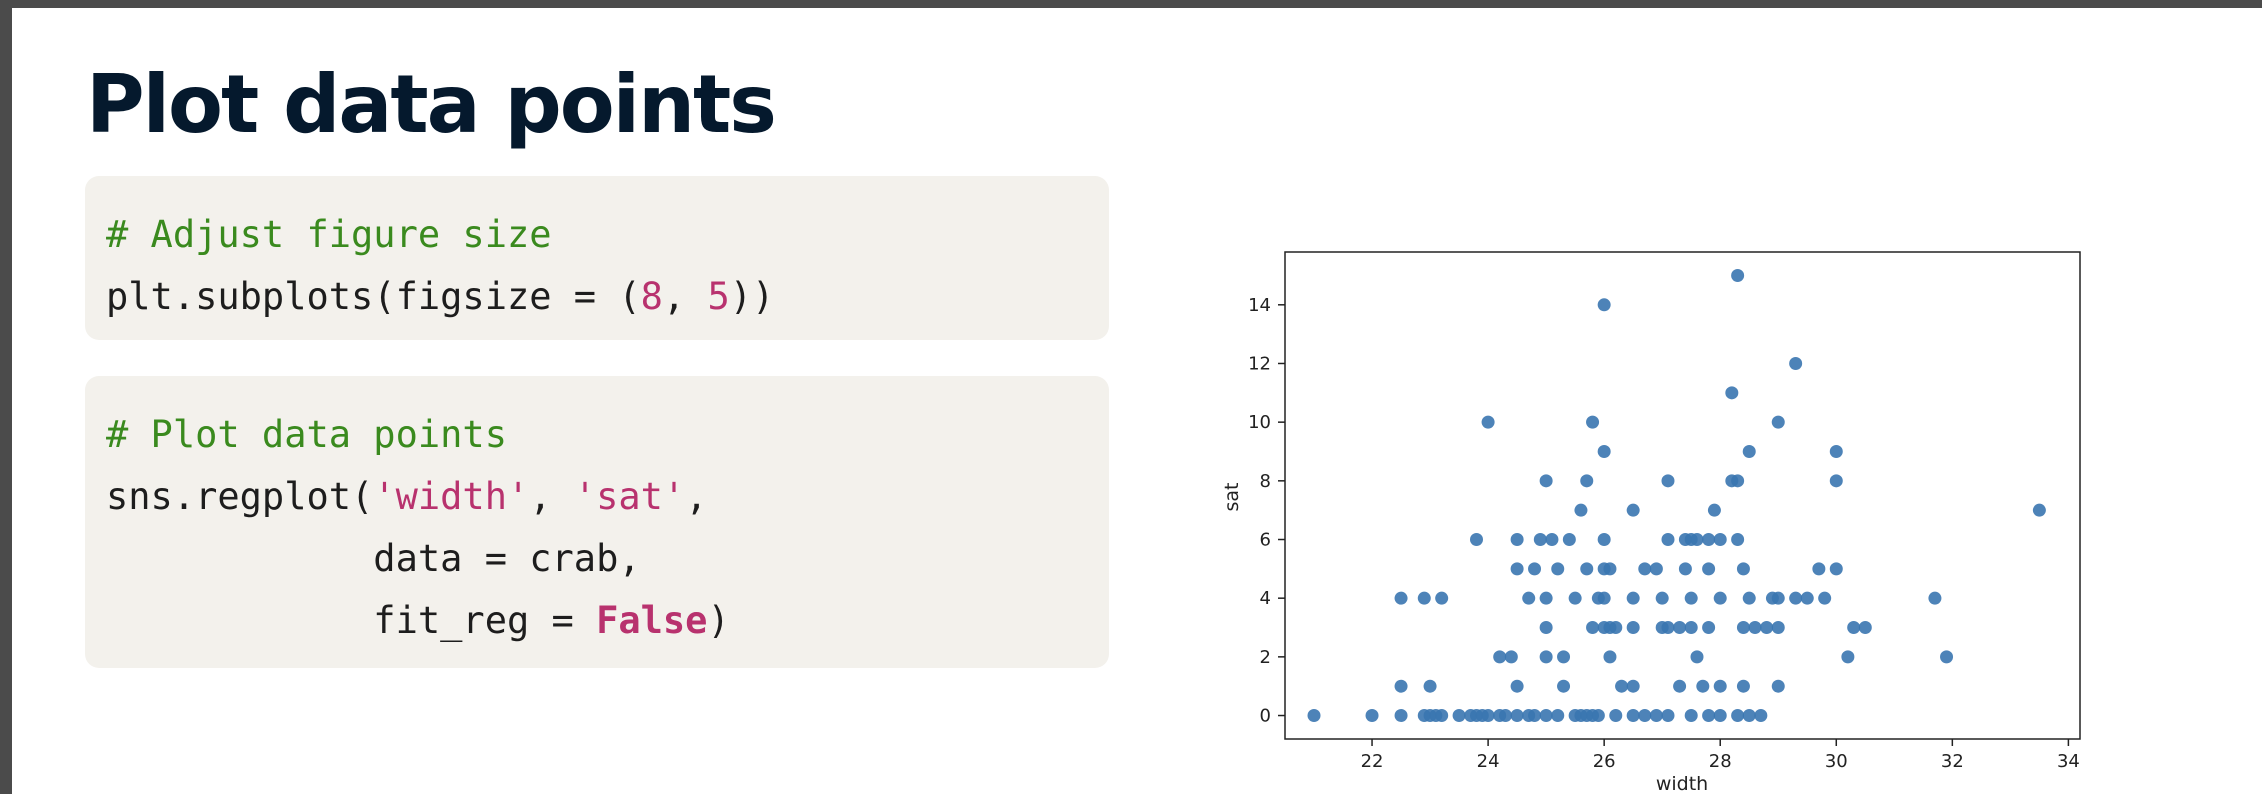  I want to click on code-line: fit_reg = False), so click(607, 621).